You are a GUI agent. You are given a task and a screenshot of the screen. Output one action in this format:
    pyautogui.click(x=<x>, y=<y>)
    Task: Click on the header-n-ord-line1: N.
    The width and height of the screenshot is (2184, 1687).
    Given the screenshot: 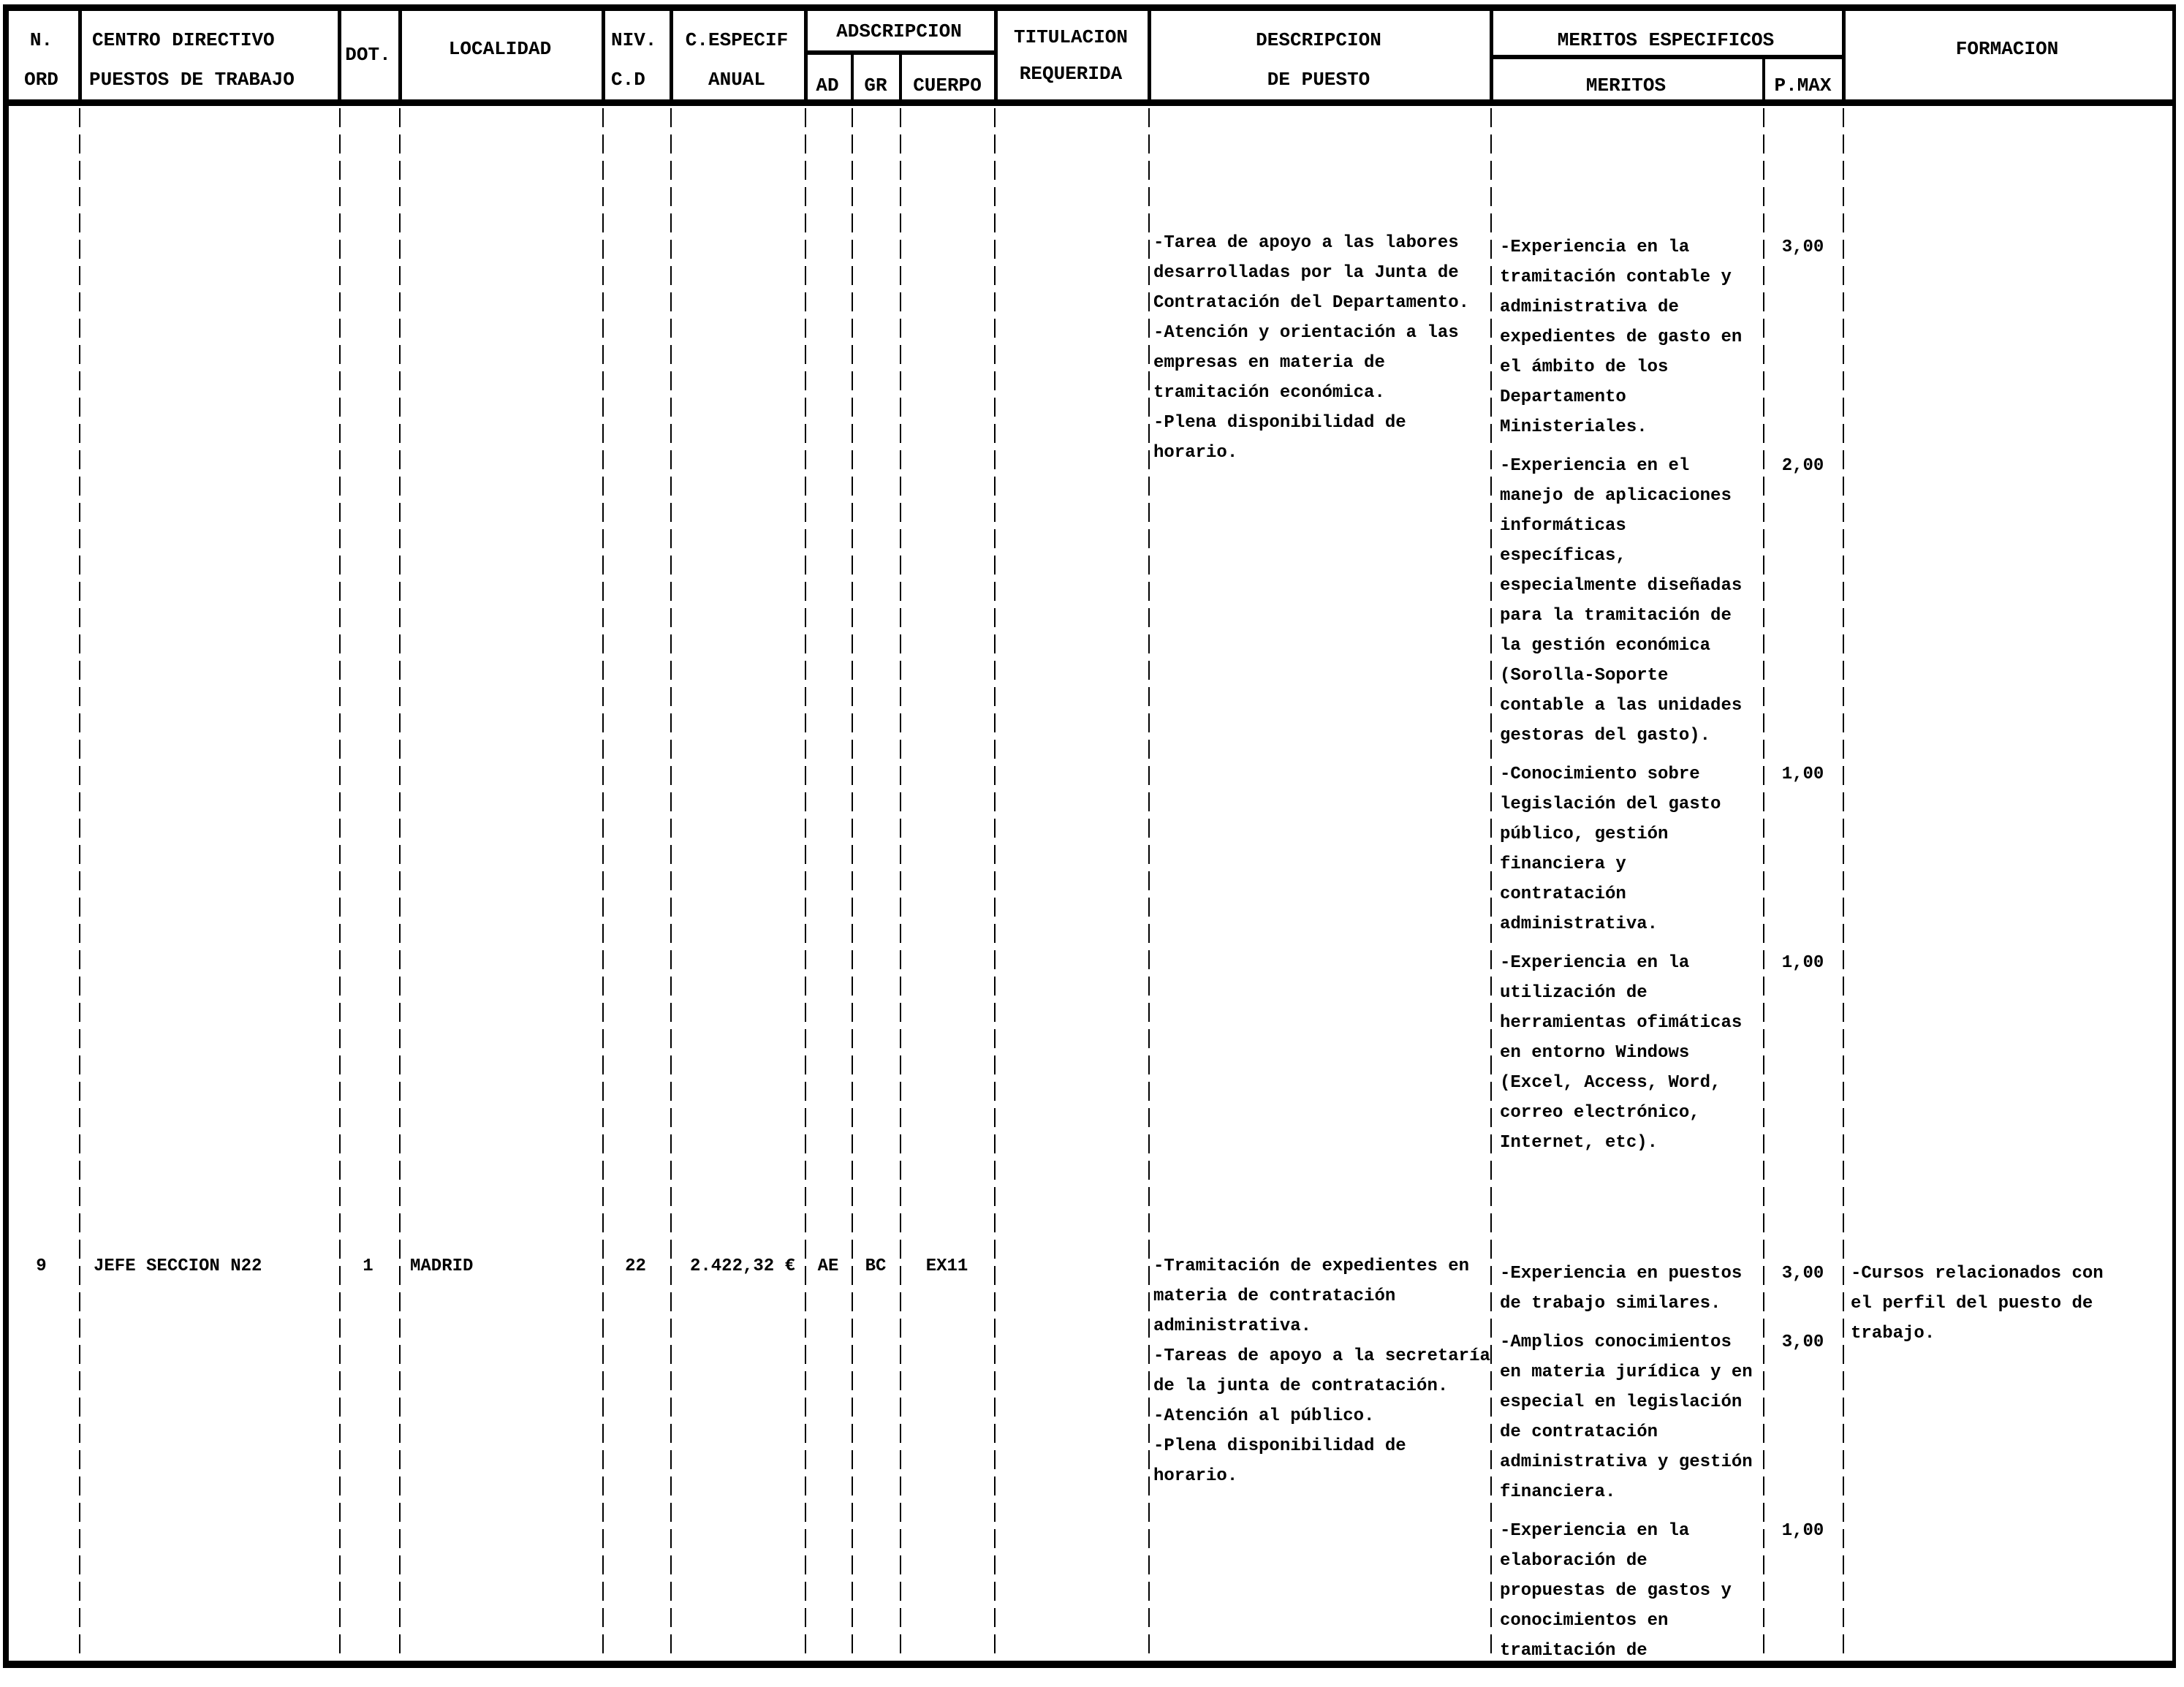 What is the action you would take?
    pyautogui.click(x=41, y=40)
    